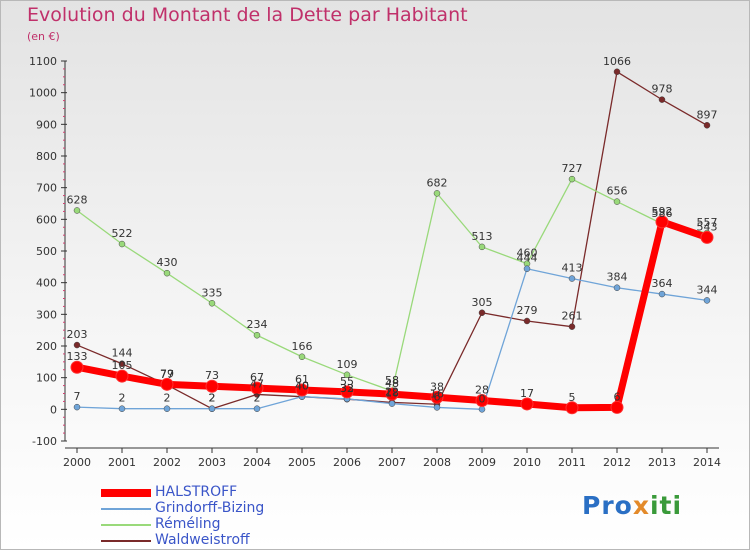 The width and height of the screenshot is (750, 550). What do you see at coordinates (572, 268) in the screenshot?
I see `data-label: 413` at bounding box center [572, 268].